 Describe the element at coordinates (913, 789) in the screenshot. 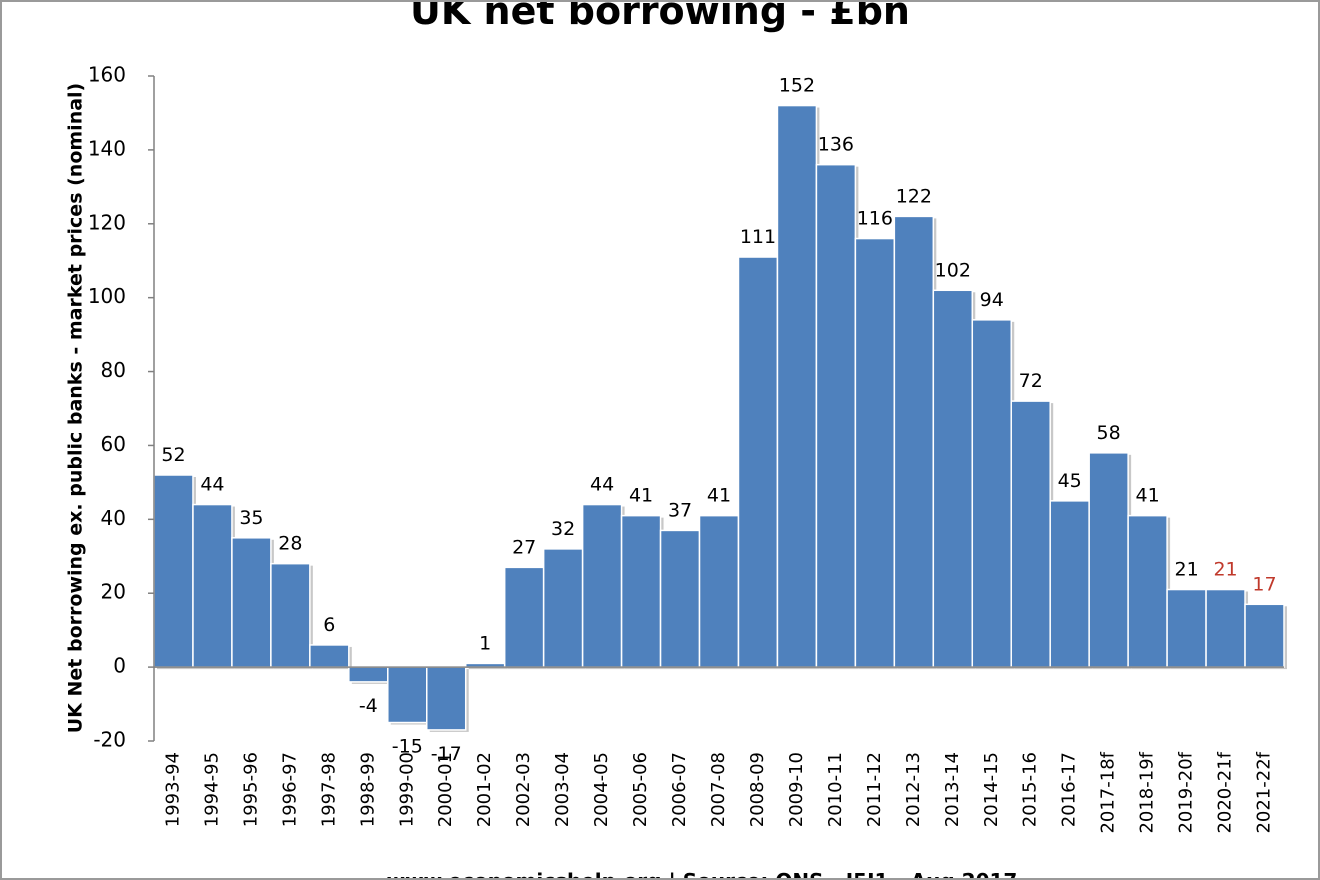

I see `x-tick-label: 2012-13` at that location.